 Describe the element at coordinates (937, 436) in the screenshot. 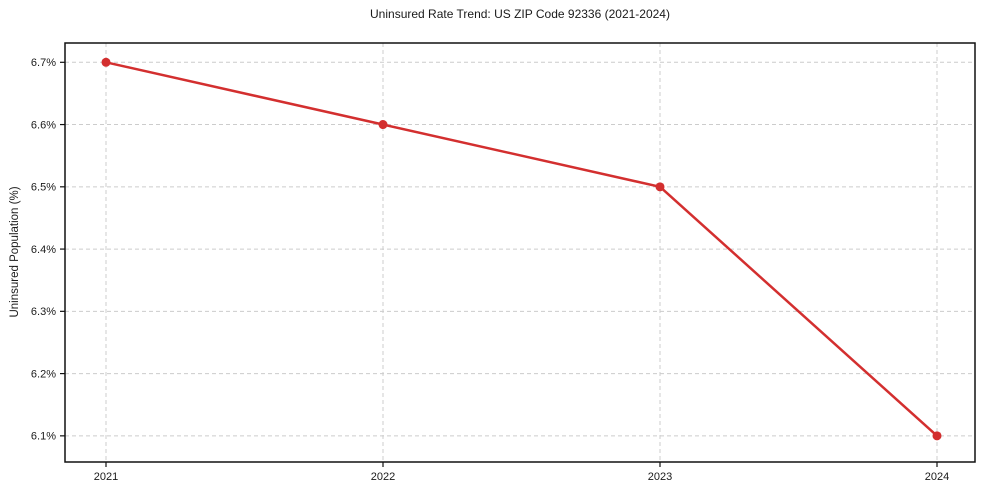

I see `data-point-2024` at that location.